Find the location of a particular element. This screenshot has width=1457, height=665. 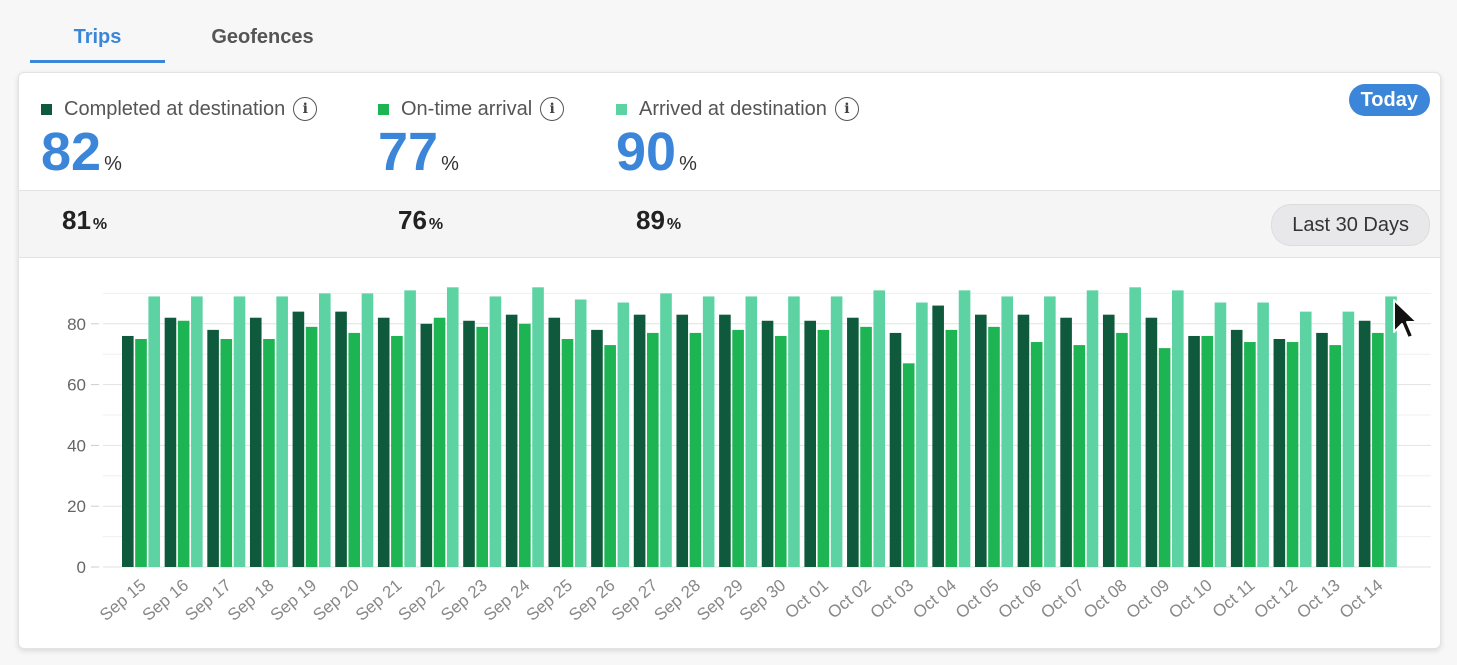

x-tick-label: Sep 24 is located at coordinates (506, 600).